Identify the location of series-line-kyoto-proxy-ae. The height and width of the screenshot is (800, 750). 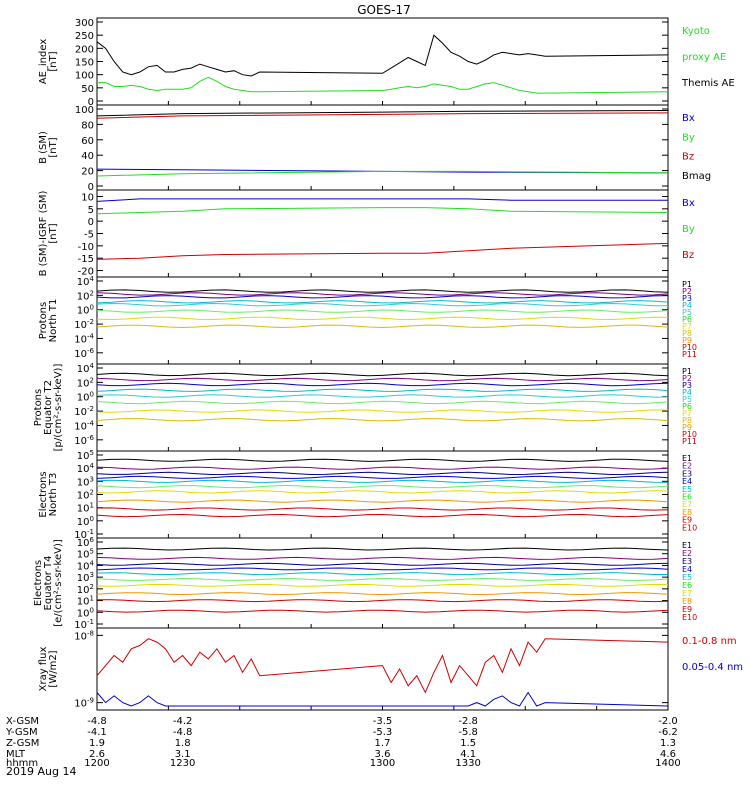
(383, 85).